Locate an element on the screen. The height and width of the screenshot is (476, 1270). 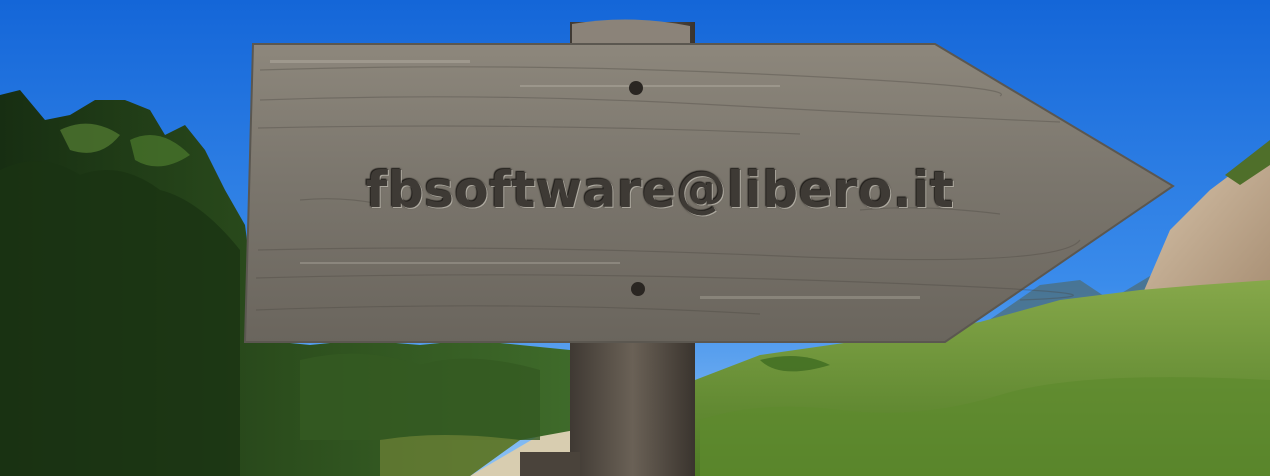
rock-cliff is located at coordinates (1205, 222).